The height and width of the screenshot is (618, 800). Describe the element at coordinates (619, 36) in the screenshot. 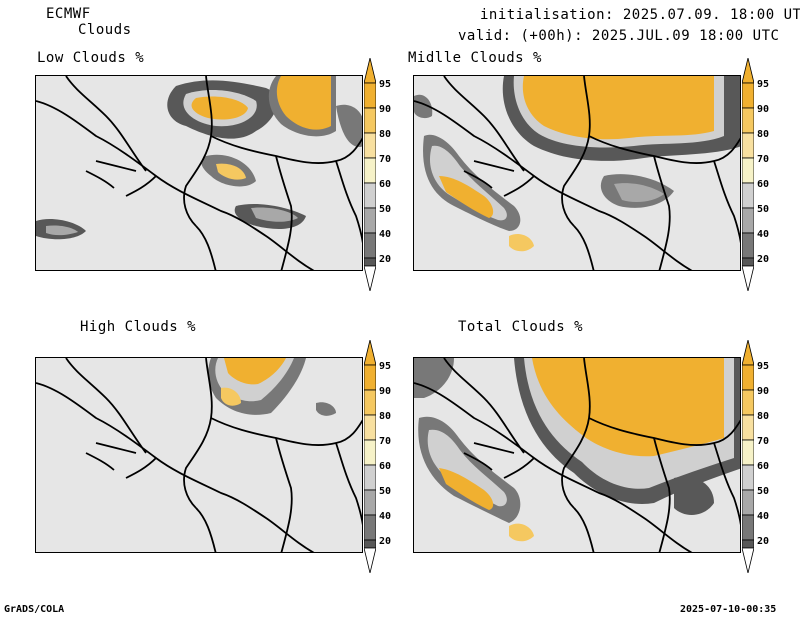

I see `valid-time: valid: (+00h): 2025.JUL.09 18:00 UTC` at that location.